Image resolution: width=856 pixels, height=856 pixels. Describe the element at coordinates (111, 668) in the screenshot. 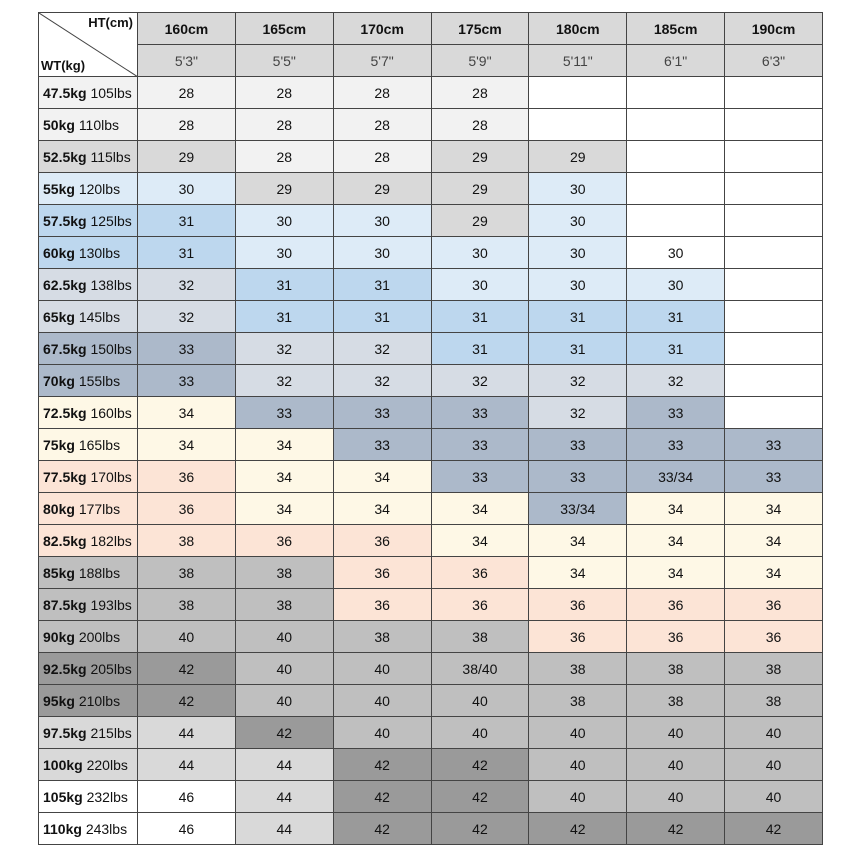

I see `weight-lbs: 205lbs` at that location.